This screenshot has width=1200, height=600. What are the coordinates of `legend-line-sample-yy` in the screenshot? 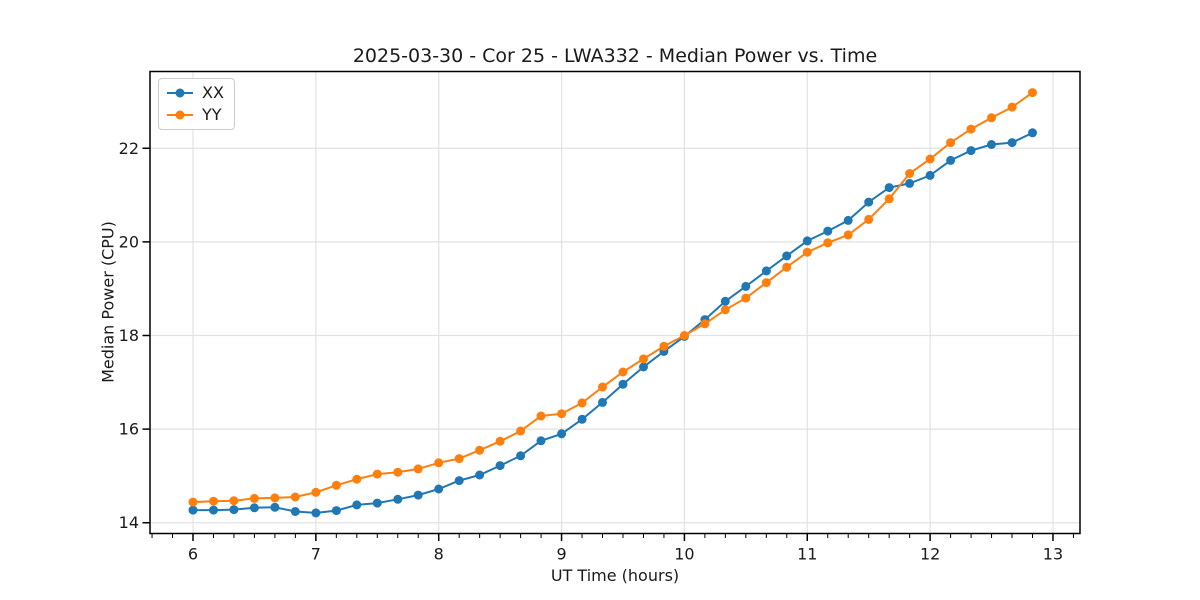 It's located at (180, 115).